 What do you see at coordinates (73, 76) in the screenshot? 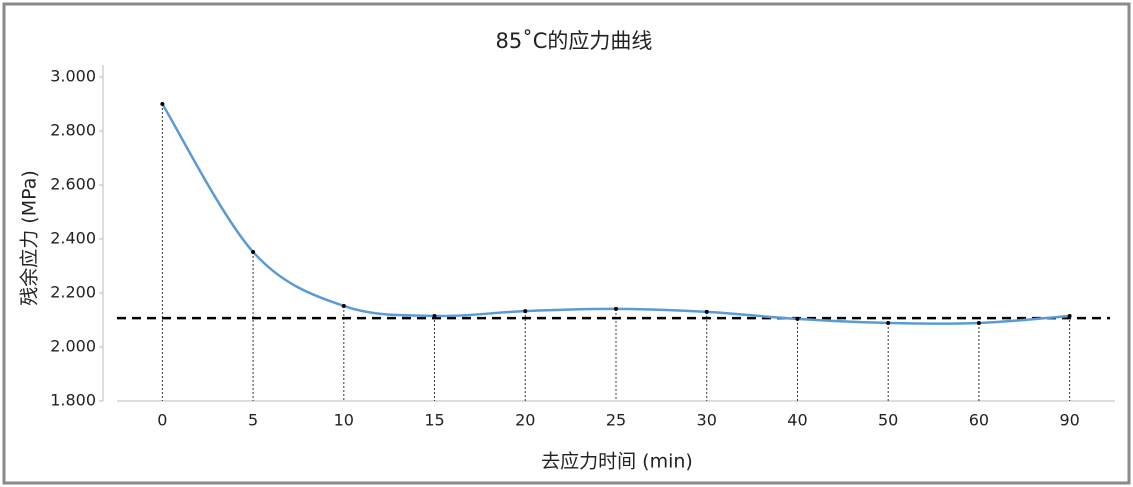
I see `y-tick-label: 3.000` at bounding box center [73, 76].